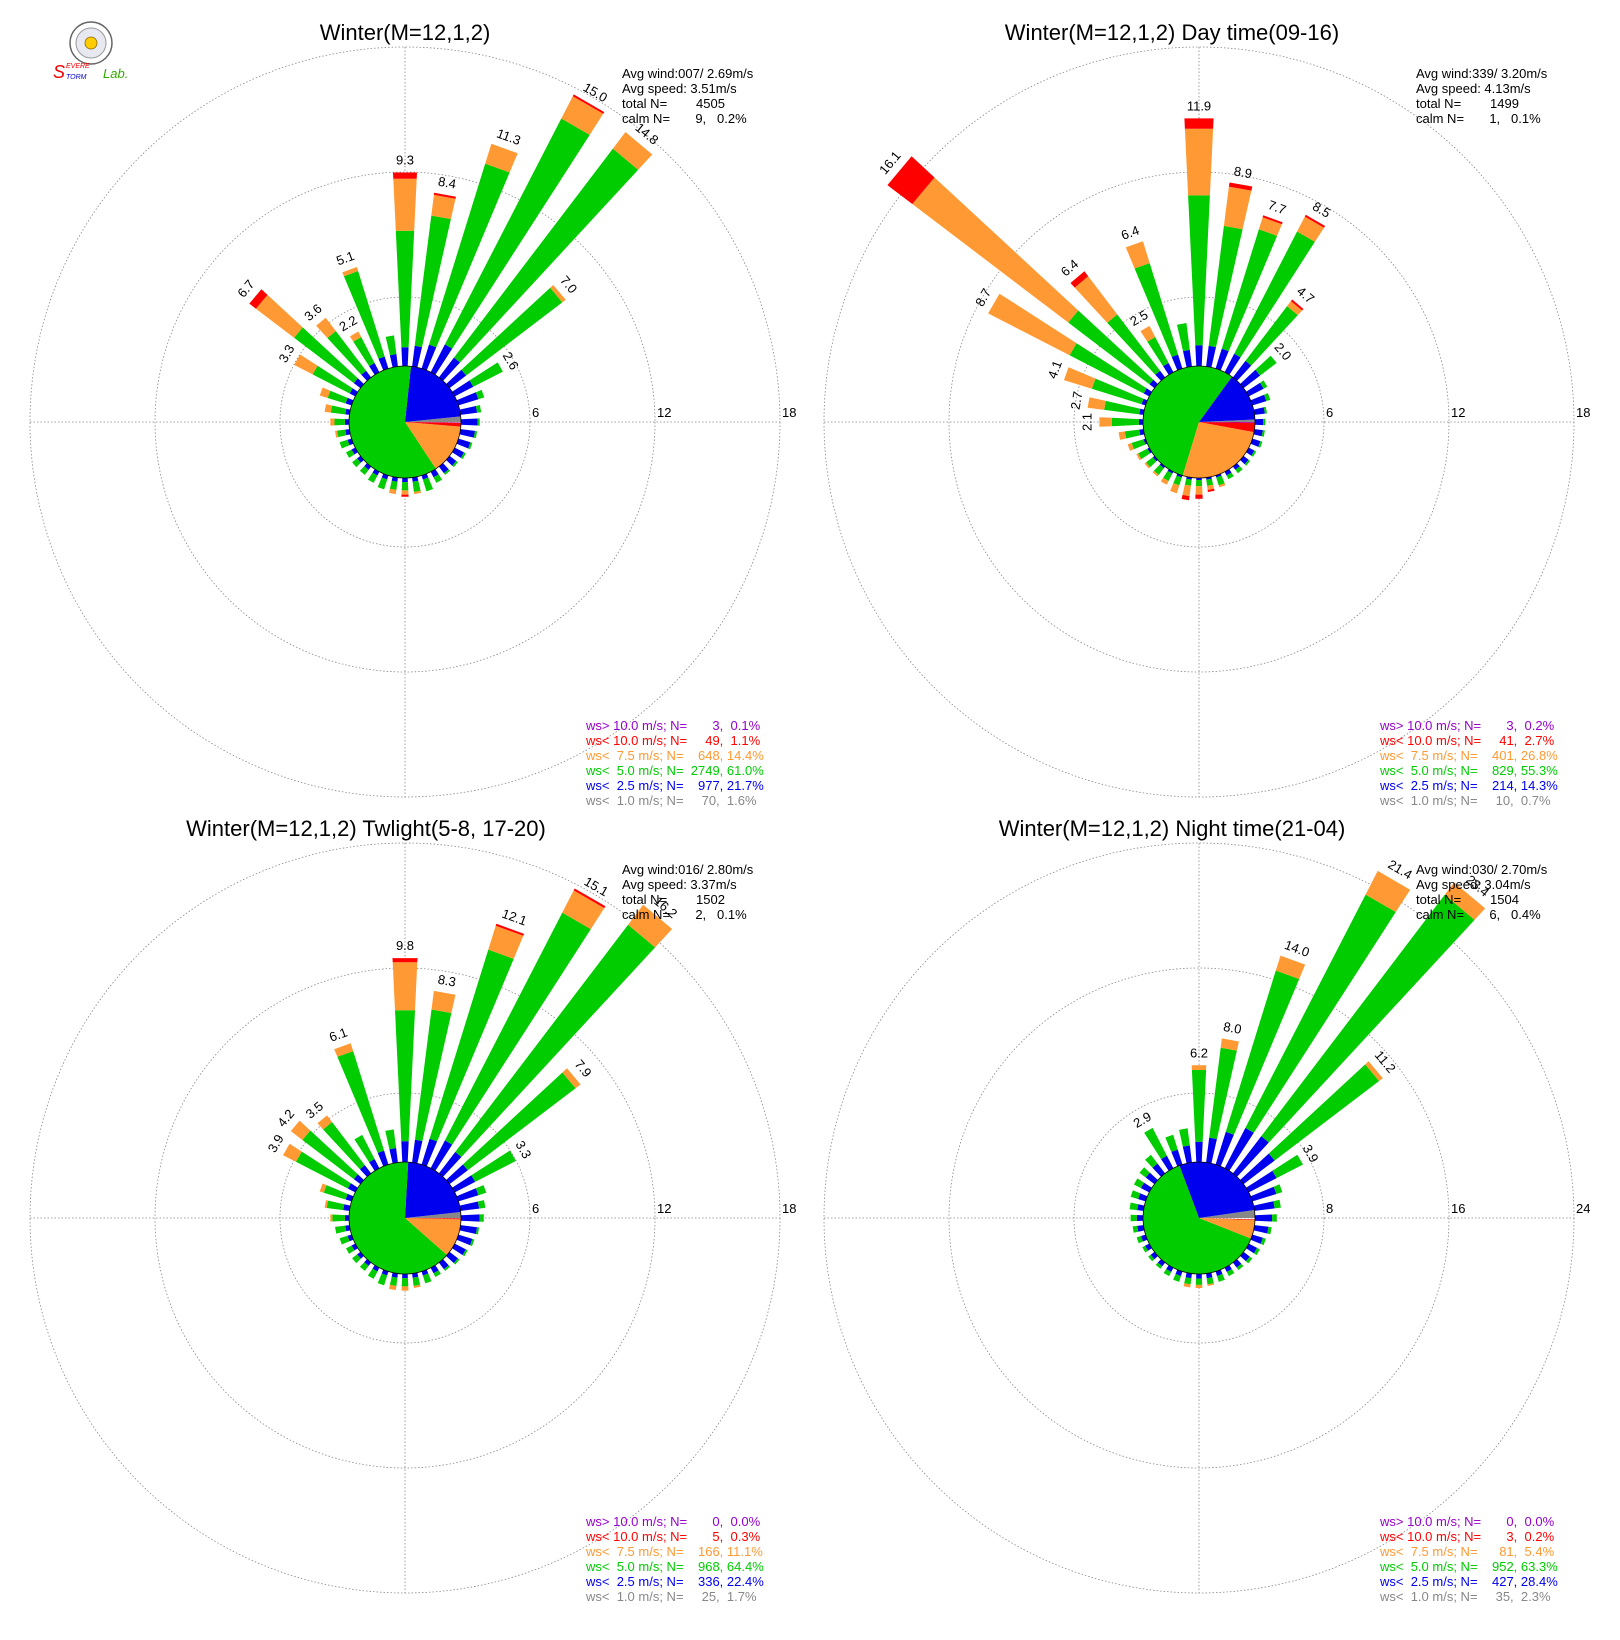 This screenshot has height=1640, width=1620. I want to click on spoke-40-segment-lt25, so click(449, 369).